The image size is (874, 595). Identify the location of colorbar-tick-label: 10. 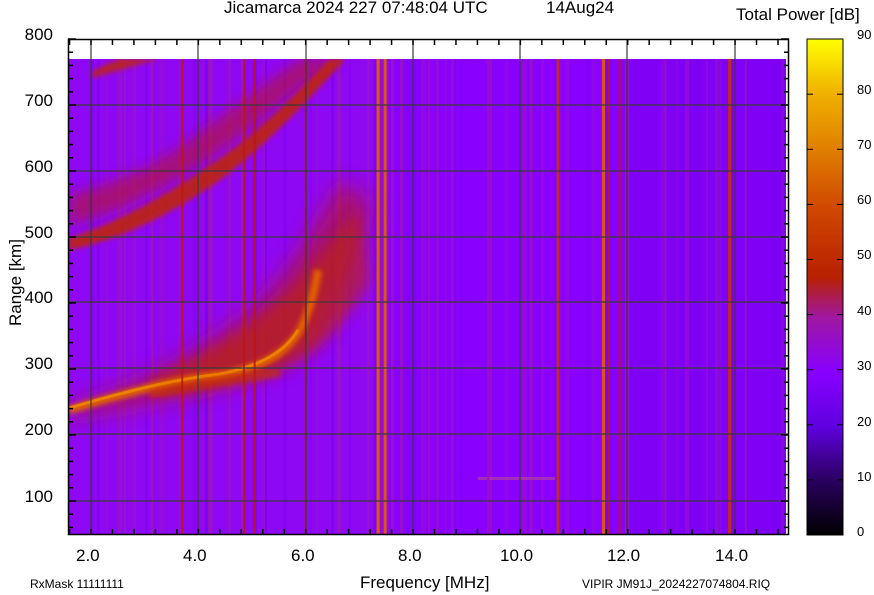
(864, 476).